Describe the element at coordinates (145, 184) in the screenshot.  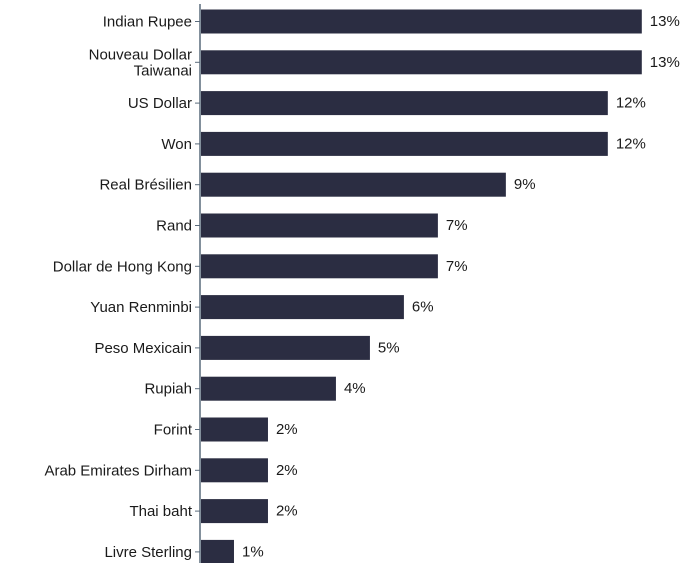
I see `category-label-4: Real Brésilien` at that location.